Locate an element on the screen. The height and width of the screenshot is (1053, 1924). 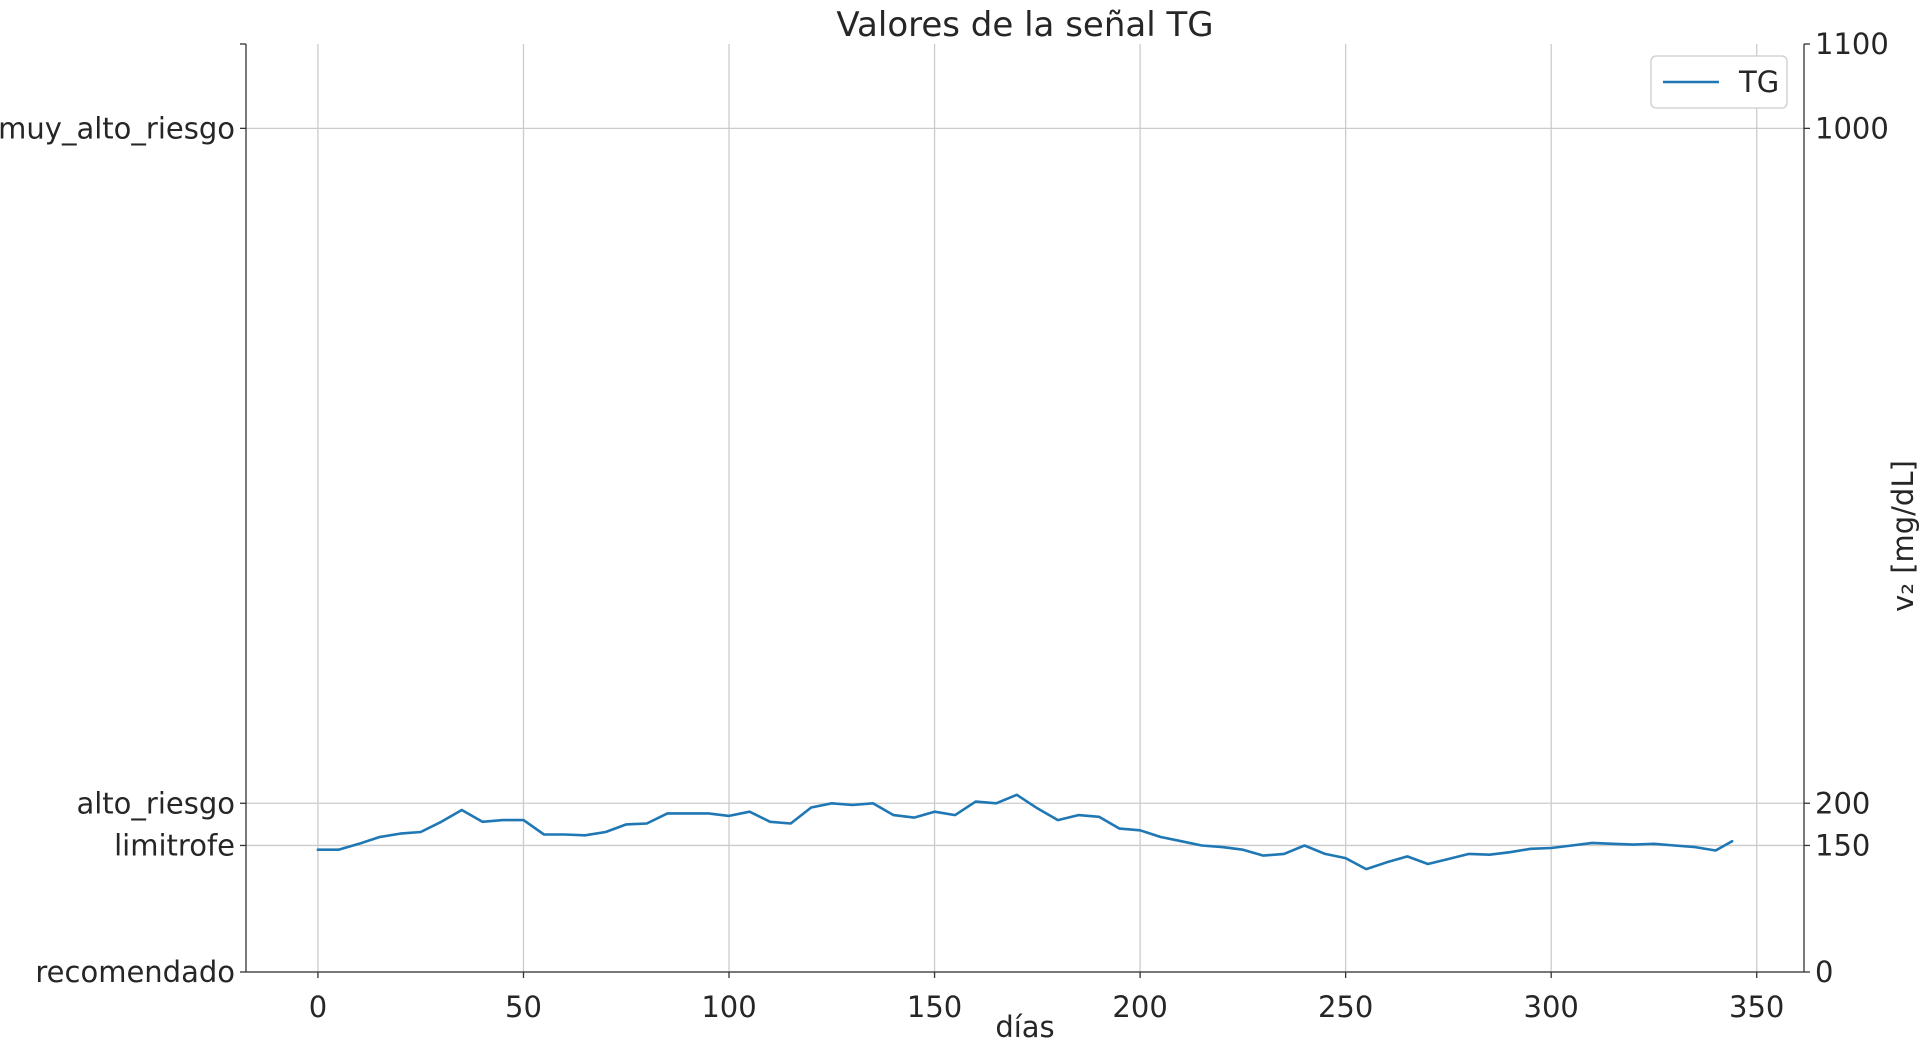
y-right-tick-label: 150 is located at coordinates (1842, 845).